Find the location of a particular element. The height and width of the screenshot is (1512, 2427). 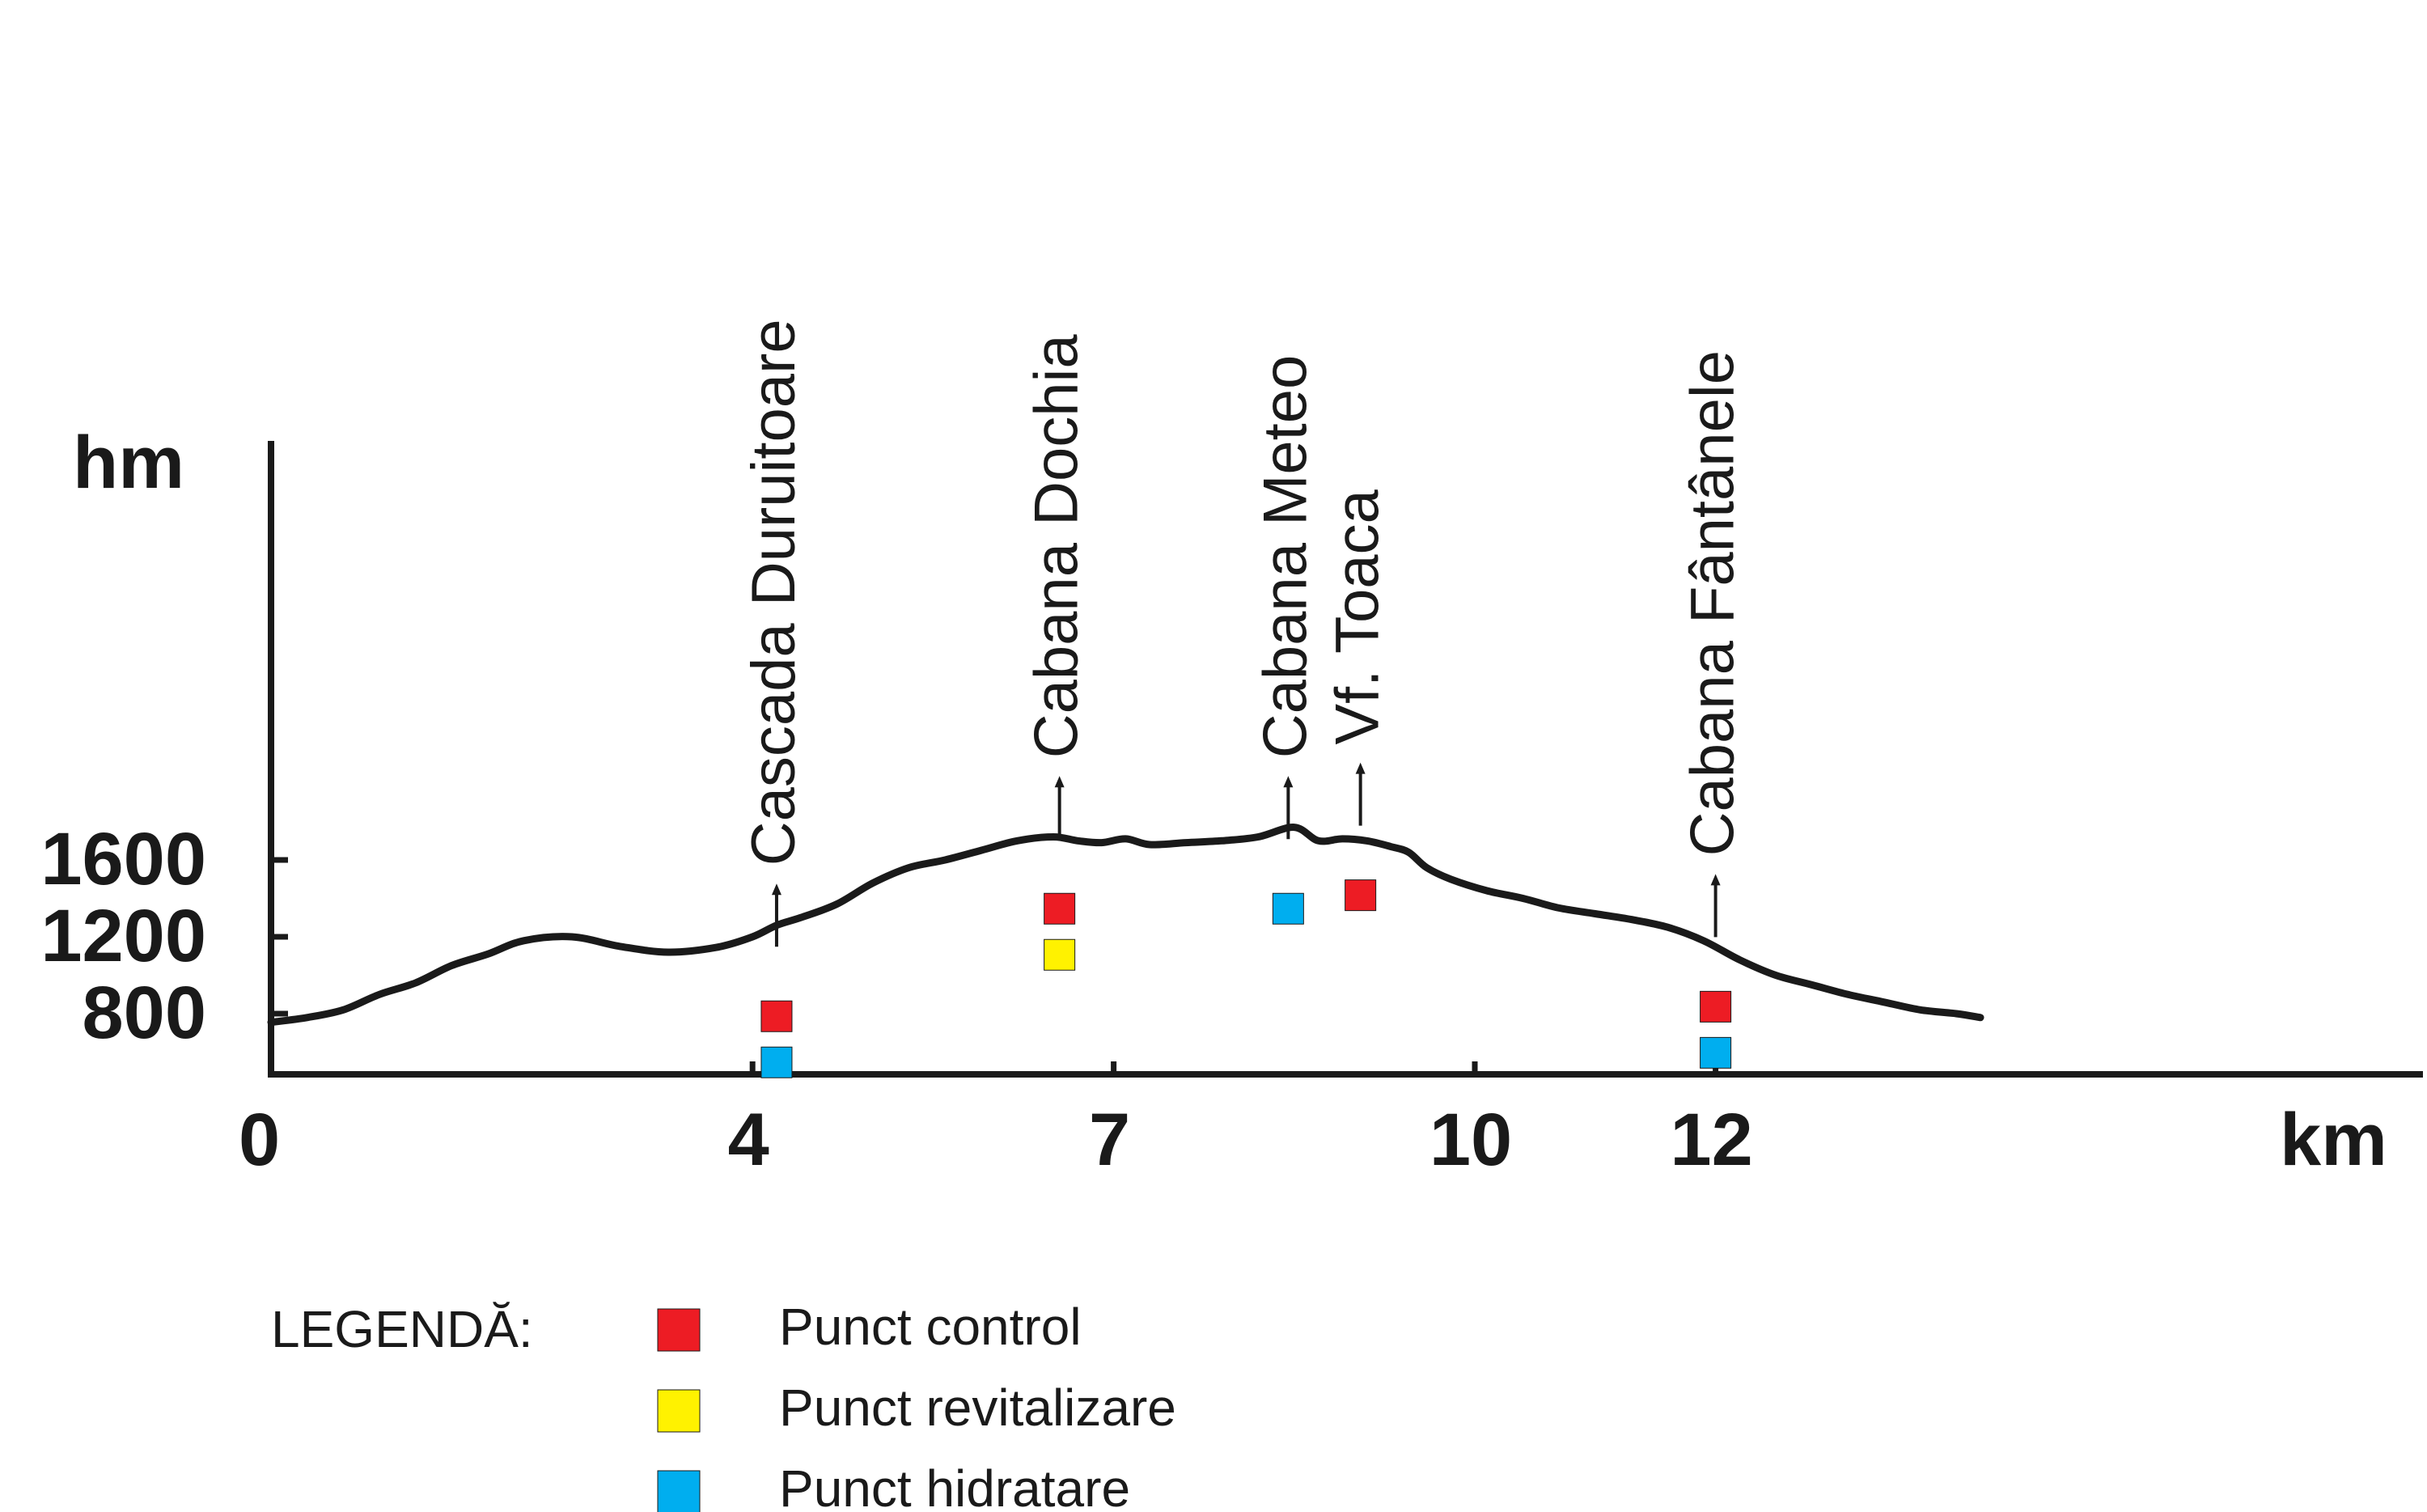

y-tick-label: 800 is located at coordinates (145, 1013).